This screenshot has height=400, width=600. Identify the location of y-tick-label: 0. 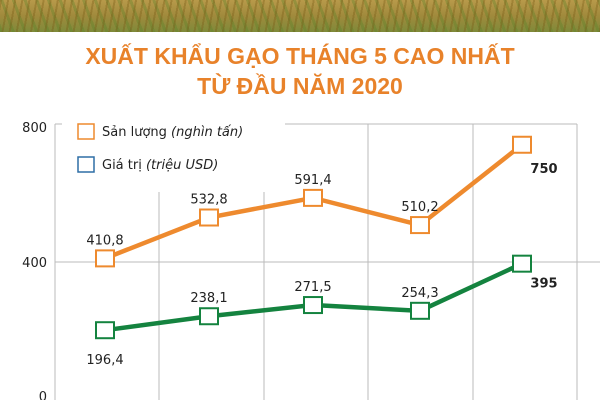
(43, 395).